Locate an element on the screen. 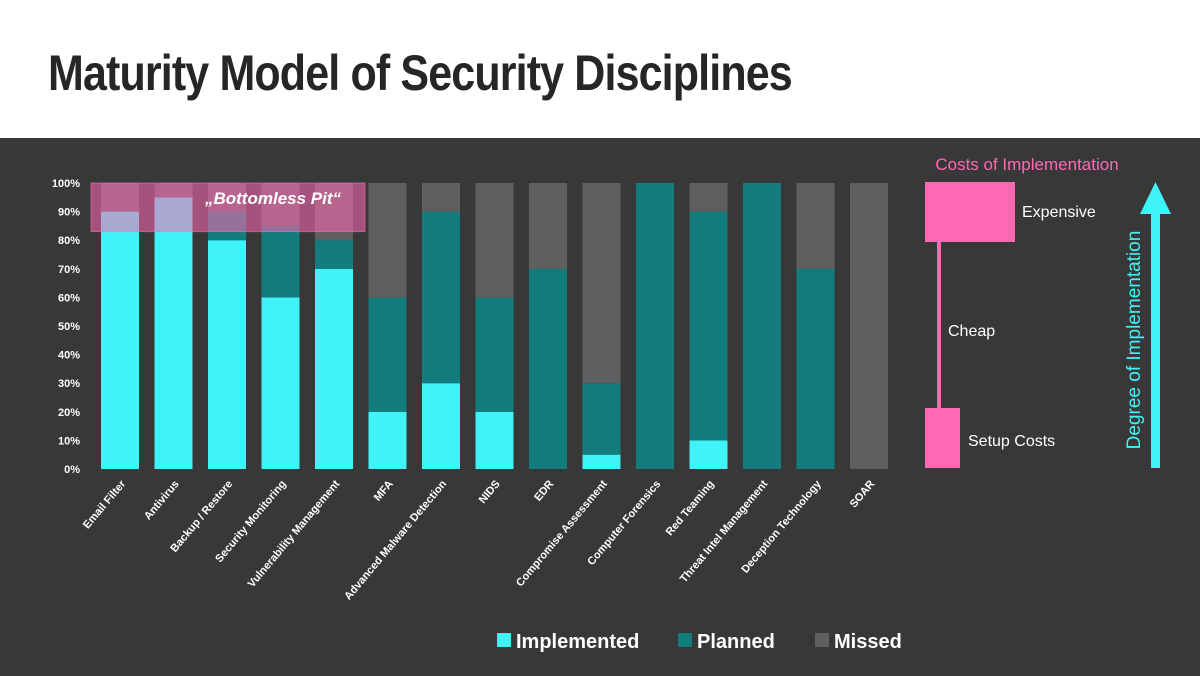 This screenshot has height=676, width=1200. category-label: EDR is located at coordinates (544, 491).